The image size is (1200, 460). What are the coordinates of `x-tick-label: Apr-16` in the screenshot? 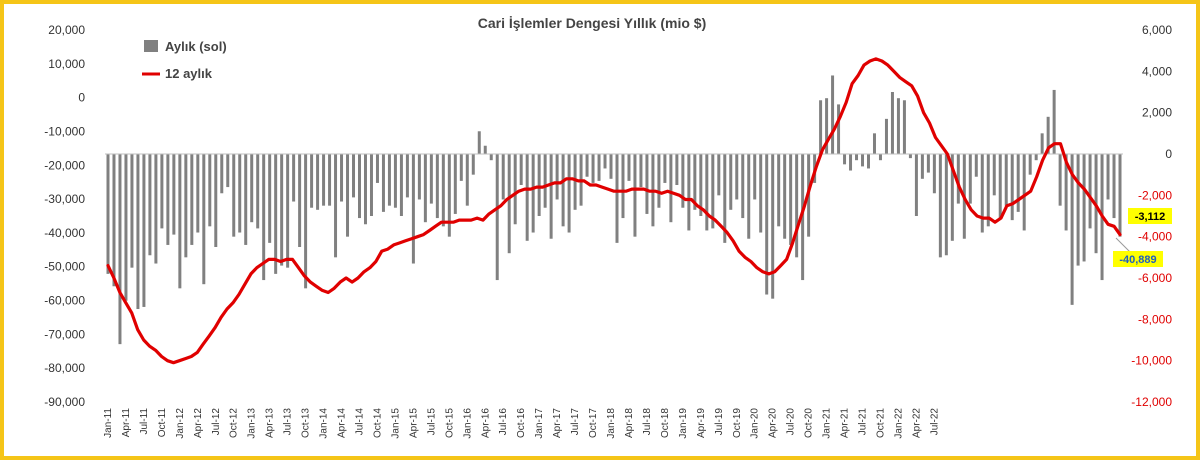 It's located at (485, 423).